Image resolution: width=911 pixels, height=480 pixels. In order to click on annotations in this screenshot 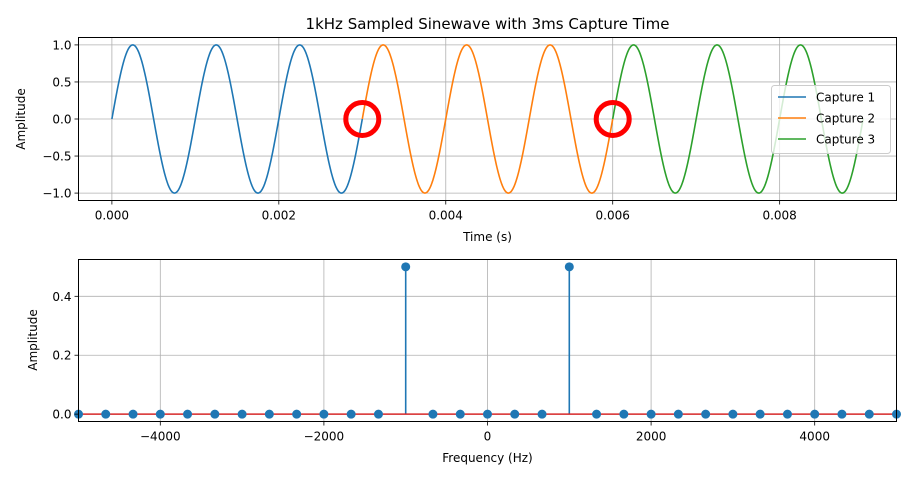, I will do `click(487, 119)`.